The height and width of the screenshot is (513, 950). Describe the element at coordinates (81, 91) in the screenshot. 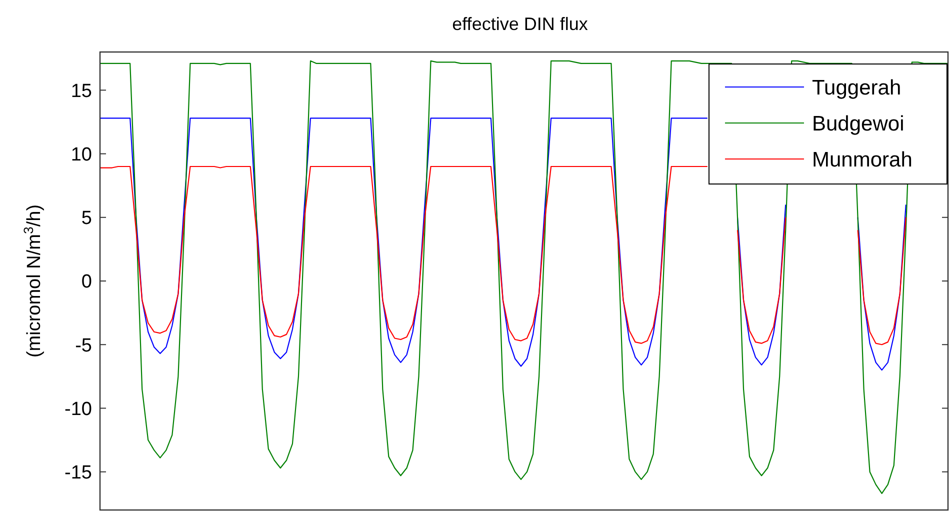

I see `y-tick-label: 15` at that location.